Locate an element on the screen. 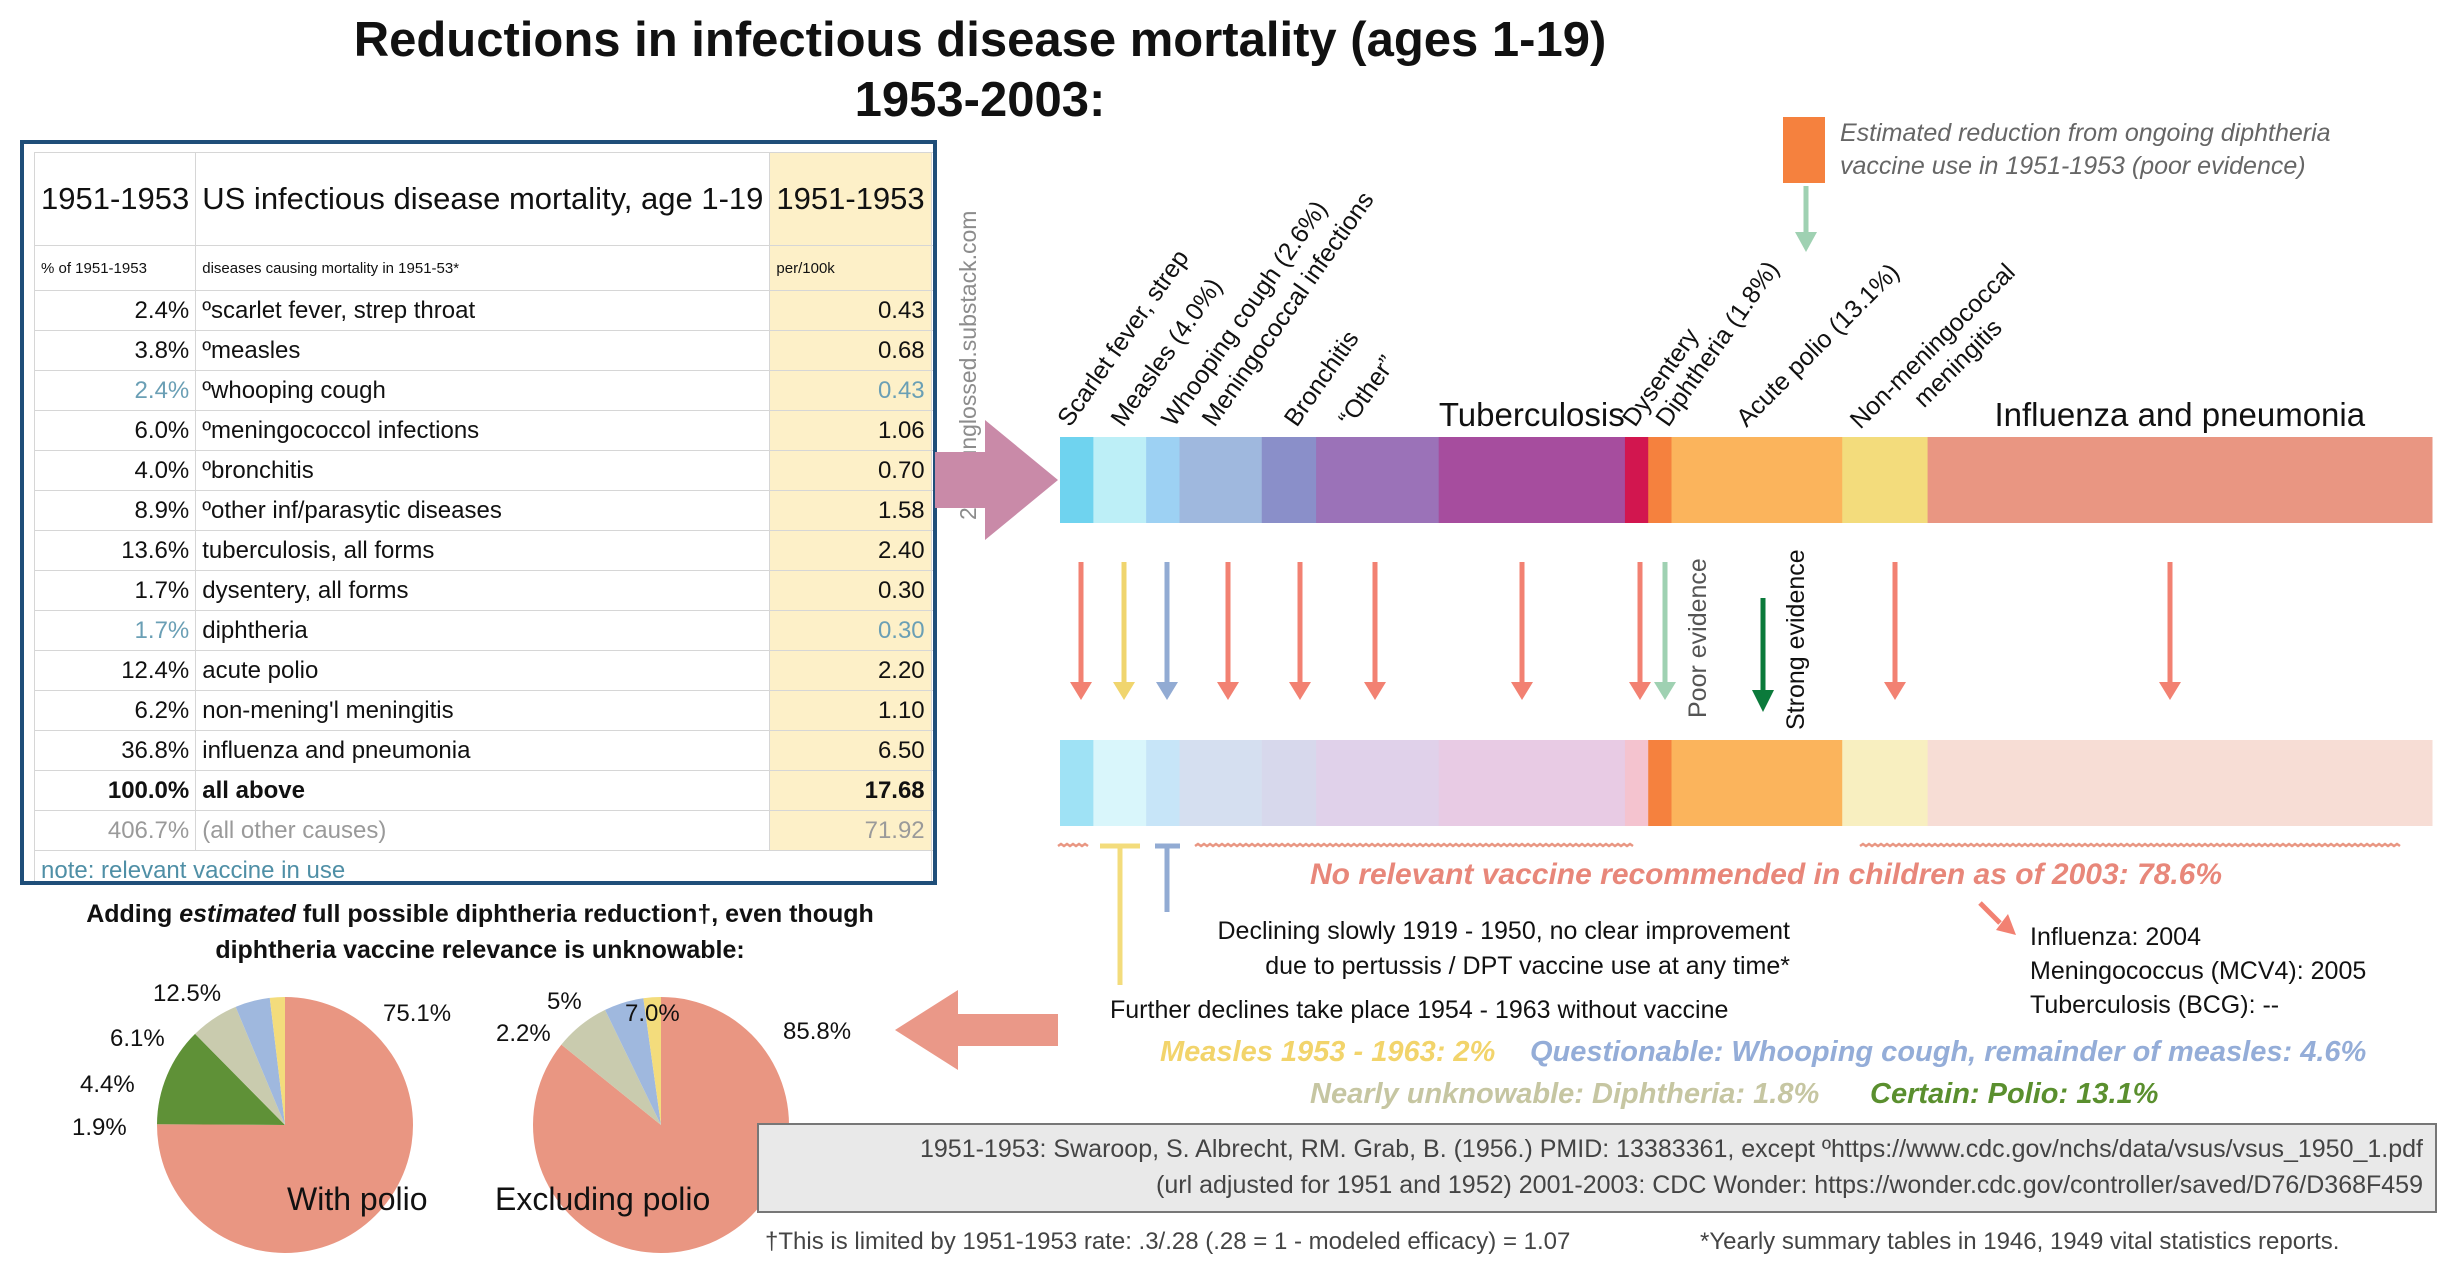  table-cell-name: influenza and pneumonia is located at coordinates (483, 750).